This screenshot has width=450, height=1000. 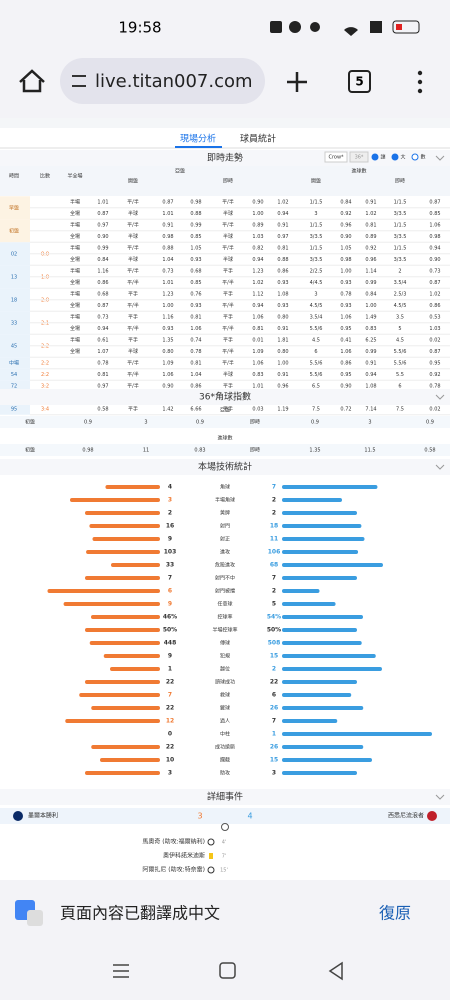 What do you see at coordinates (345, 203) in the screenshot?
I see `odds-cell: 0.84` at bounding box center [345, 203].